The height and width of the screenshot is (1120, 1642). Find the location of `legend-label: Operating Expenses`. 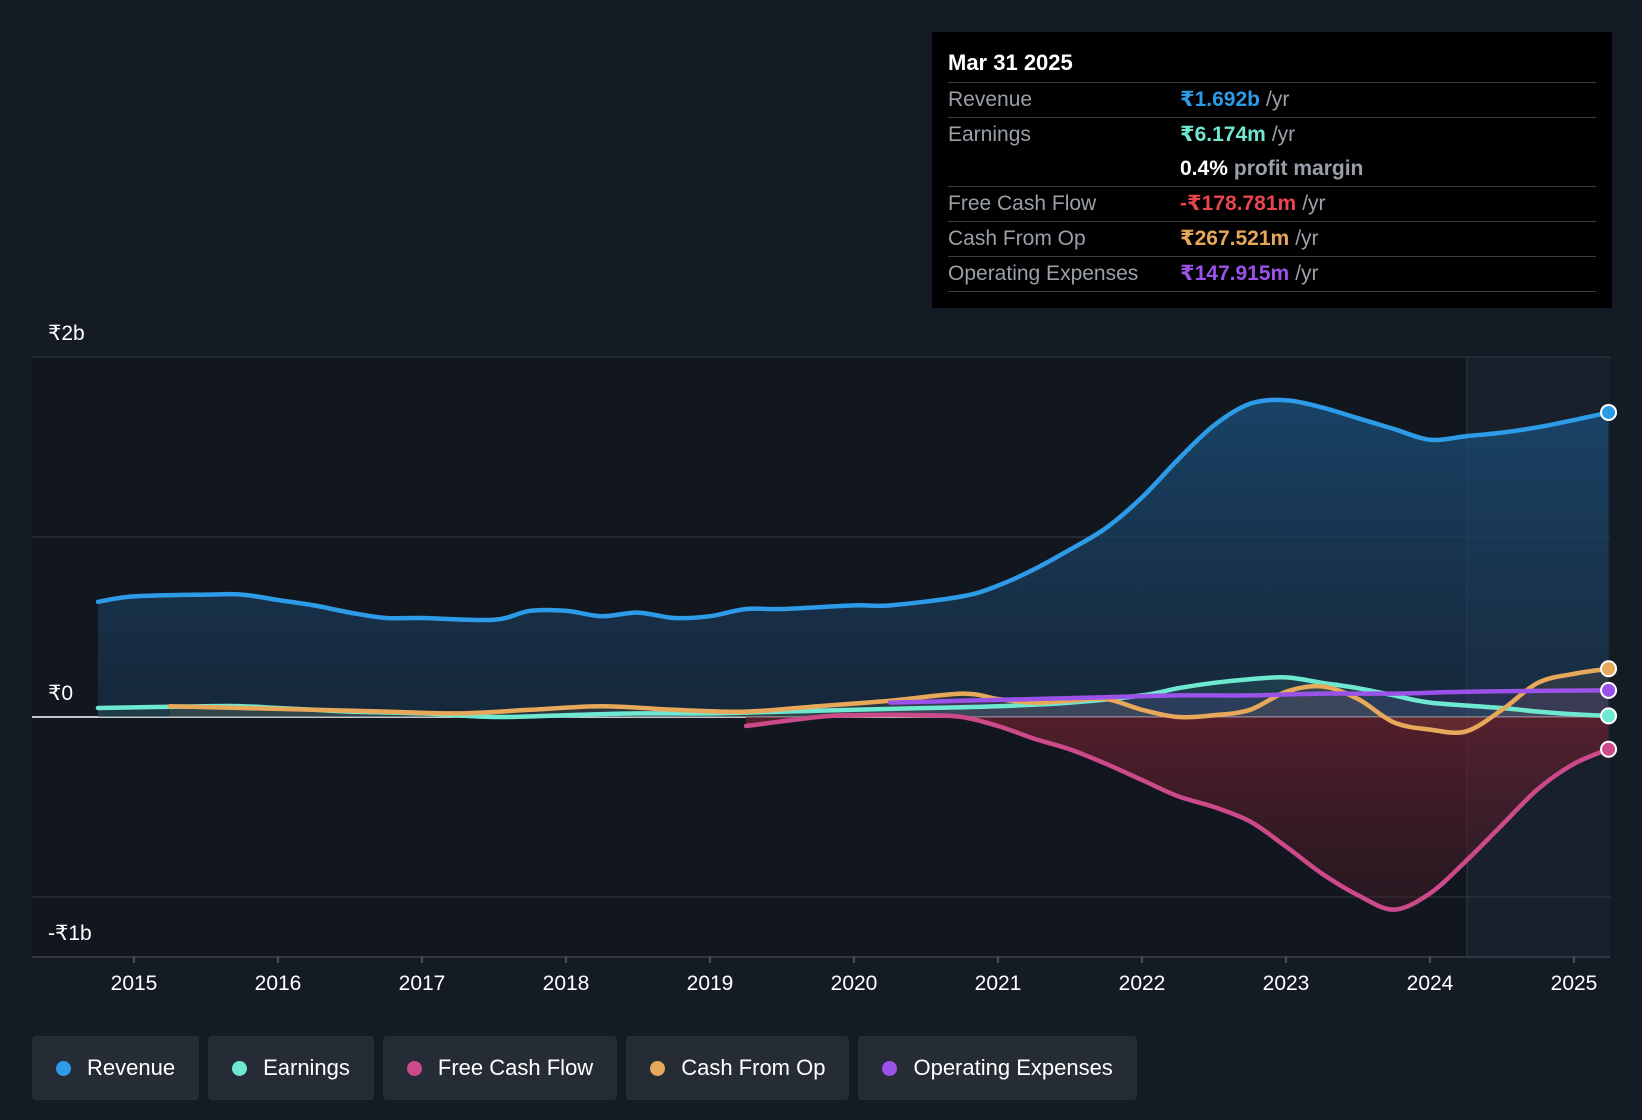

legend-label: Operating Expenses is located at coordinates (1013, 1067).